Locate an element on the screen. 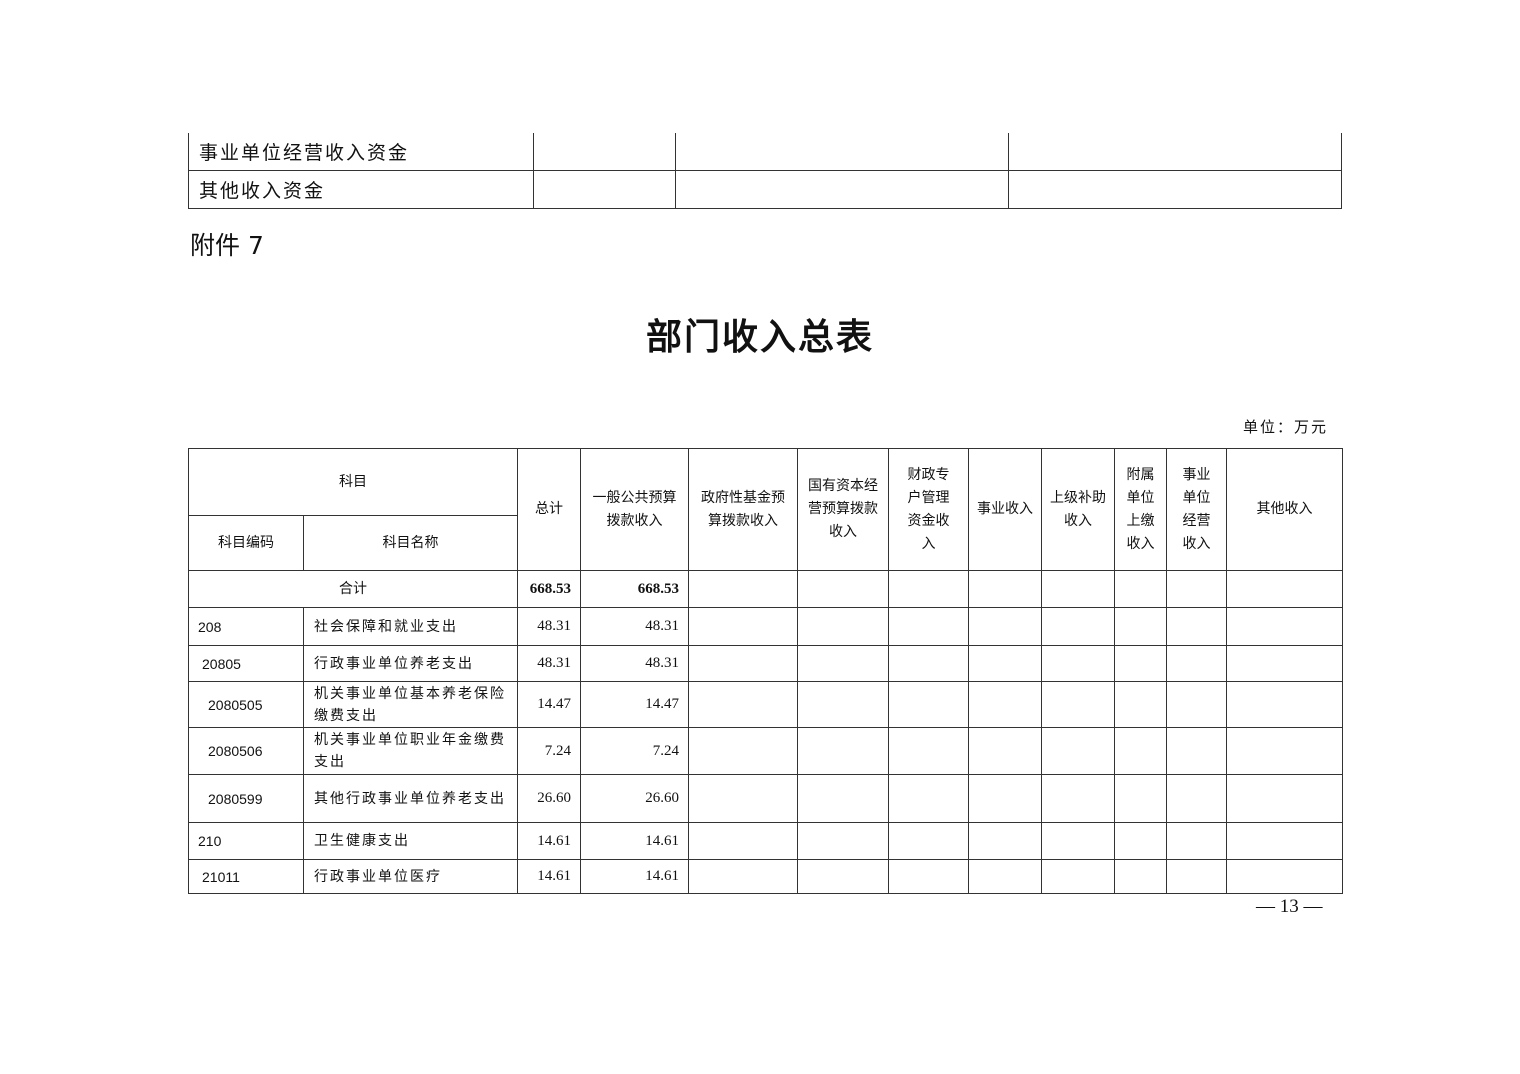 The image size is (1520, 1074). header-subject: 科目 is located at coordinates (353, 482).